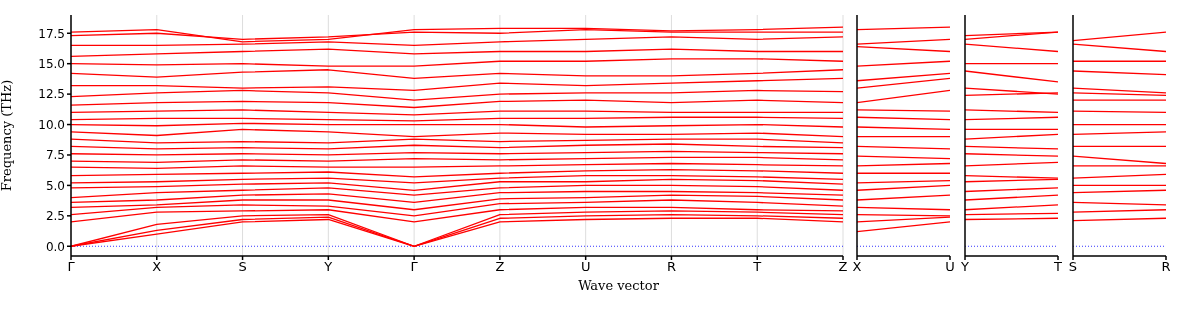  I want to click on y-tick-label: 17.5, so click(51, 33).